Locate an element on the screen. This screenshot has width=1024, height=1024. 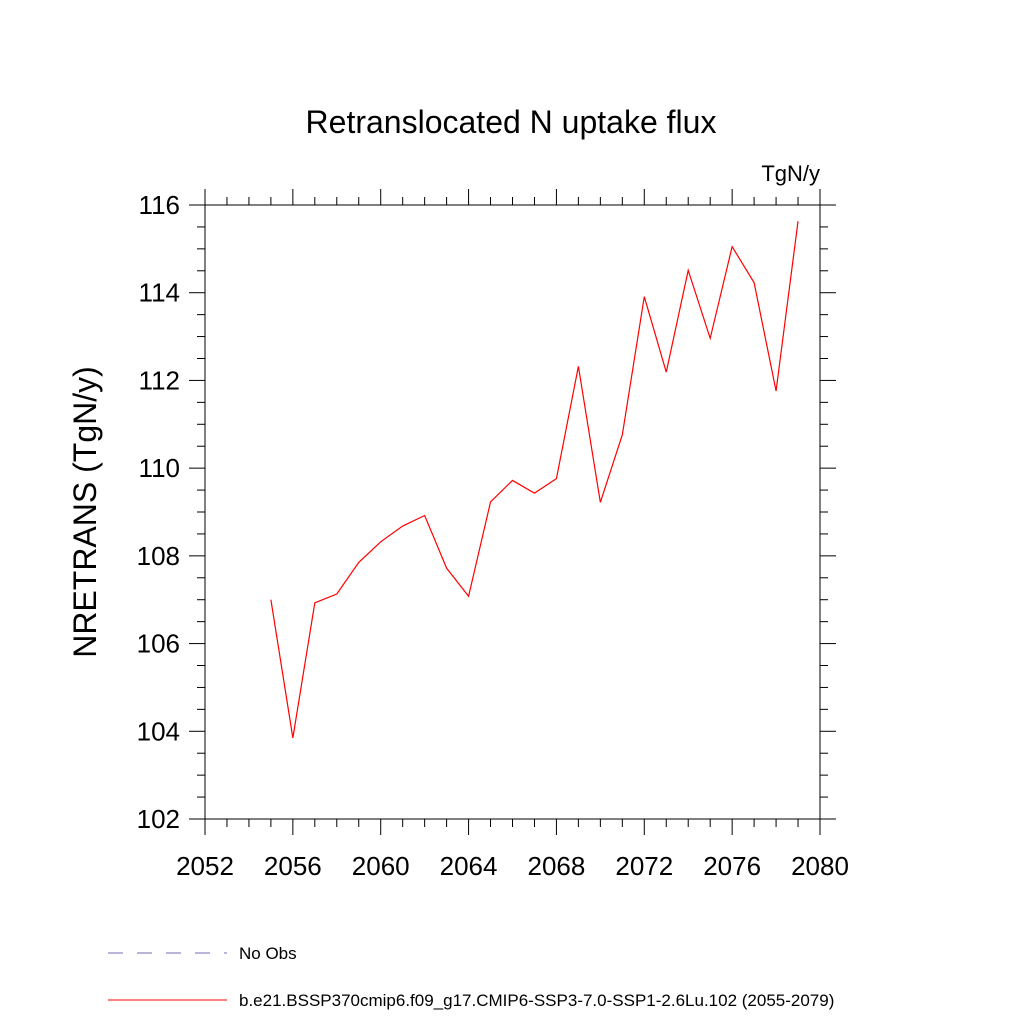
y-axis-label: NRETRANS (TgN/y) is located at coordinates (85, 512).